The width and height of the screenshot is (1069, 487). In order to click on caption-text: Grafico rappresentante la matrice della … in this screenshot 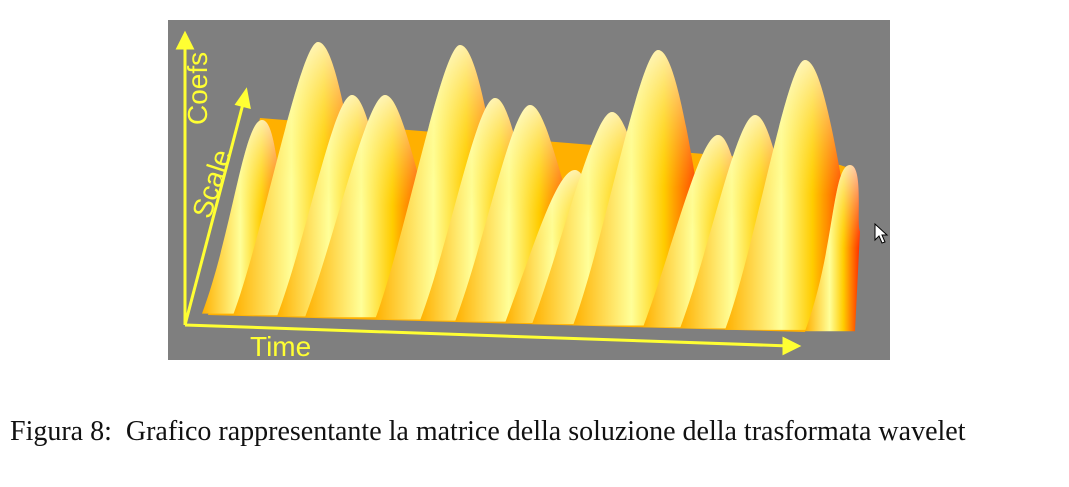, I will do `click(545, 431)`.